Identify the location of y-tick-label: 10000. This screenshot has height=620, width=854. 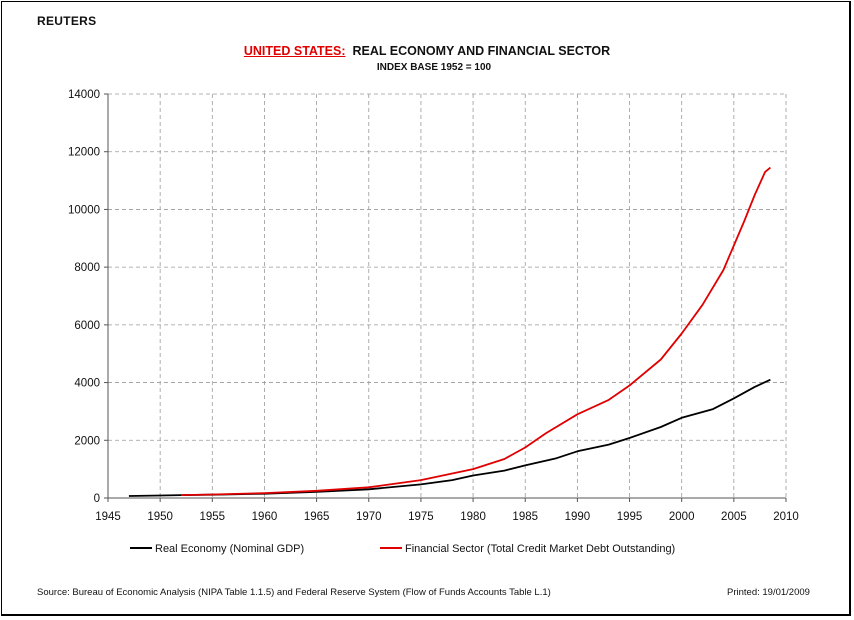
(84, 210).